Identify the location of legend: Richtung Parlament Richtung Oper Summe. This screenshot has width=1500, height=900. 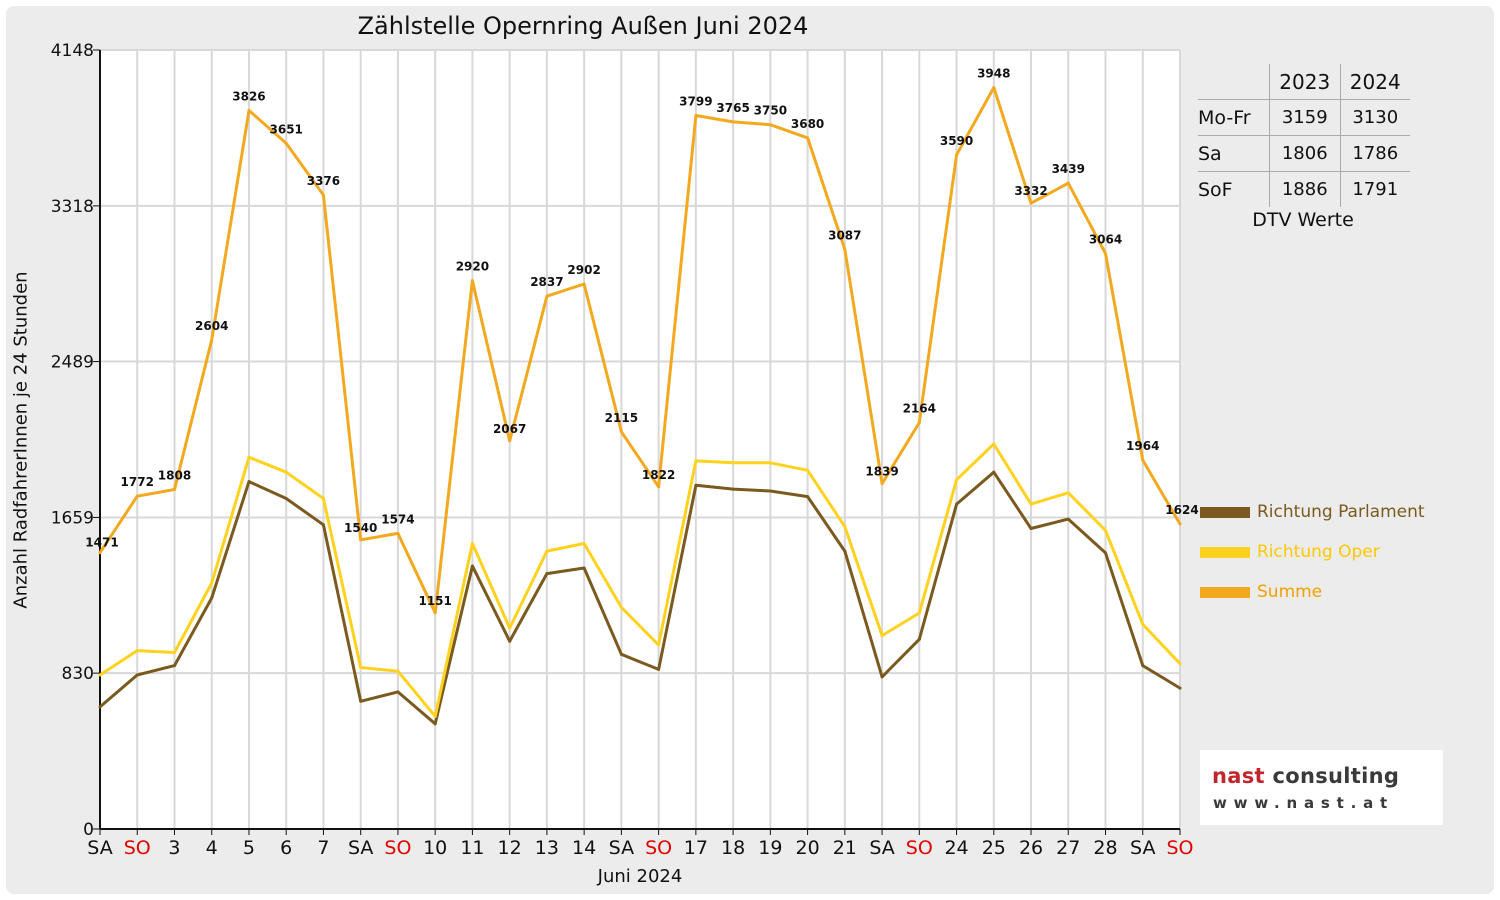
(1312, 552).